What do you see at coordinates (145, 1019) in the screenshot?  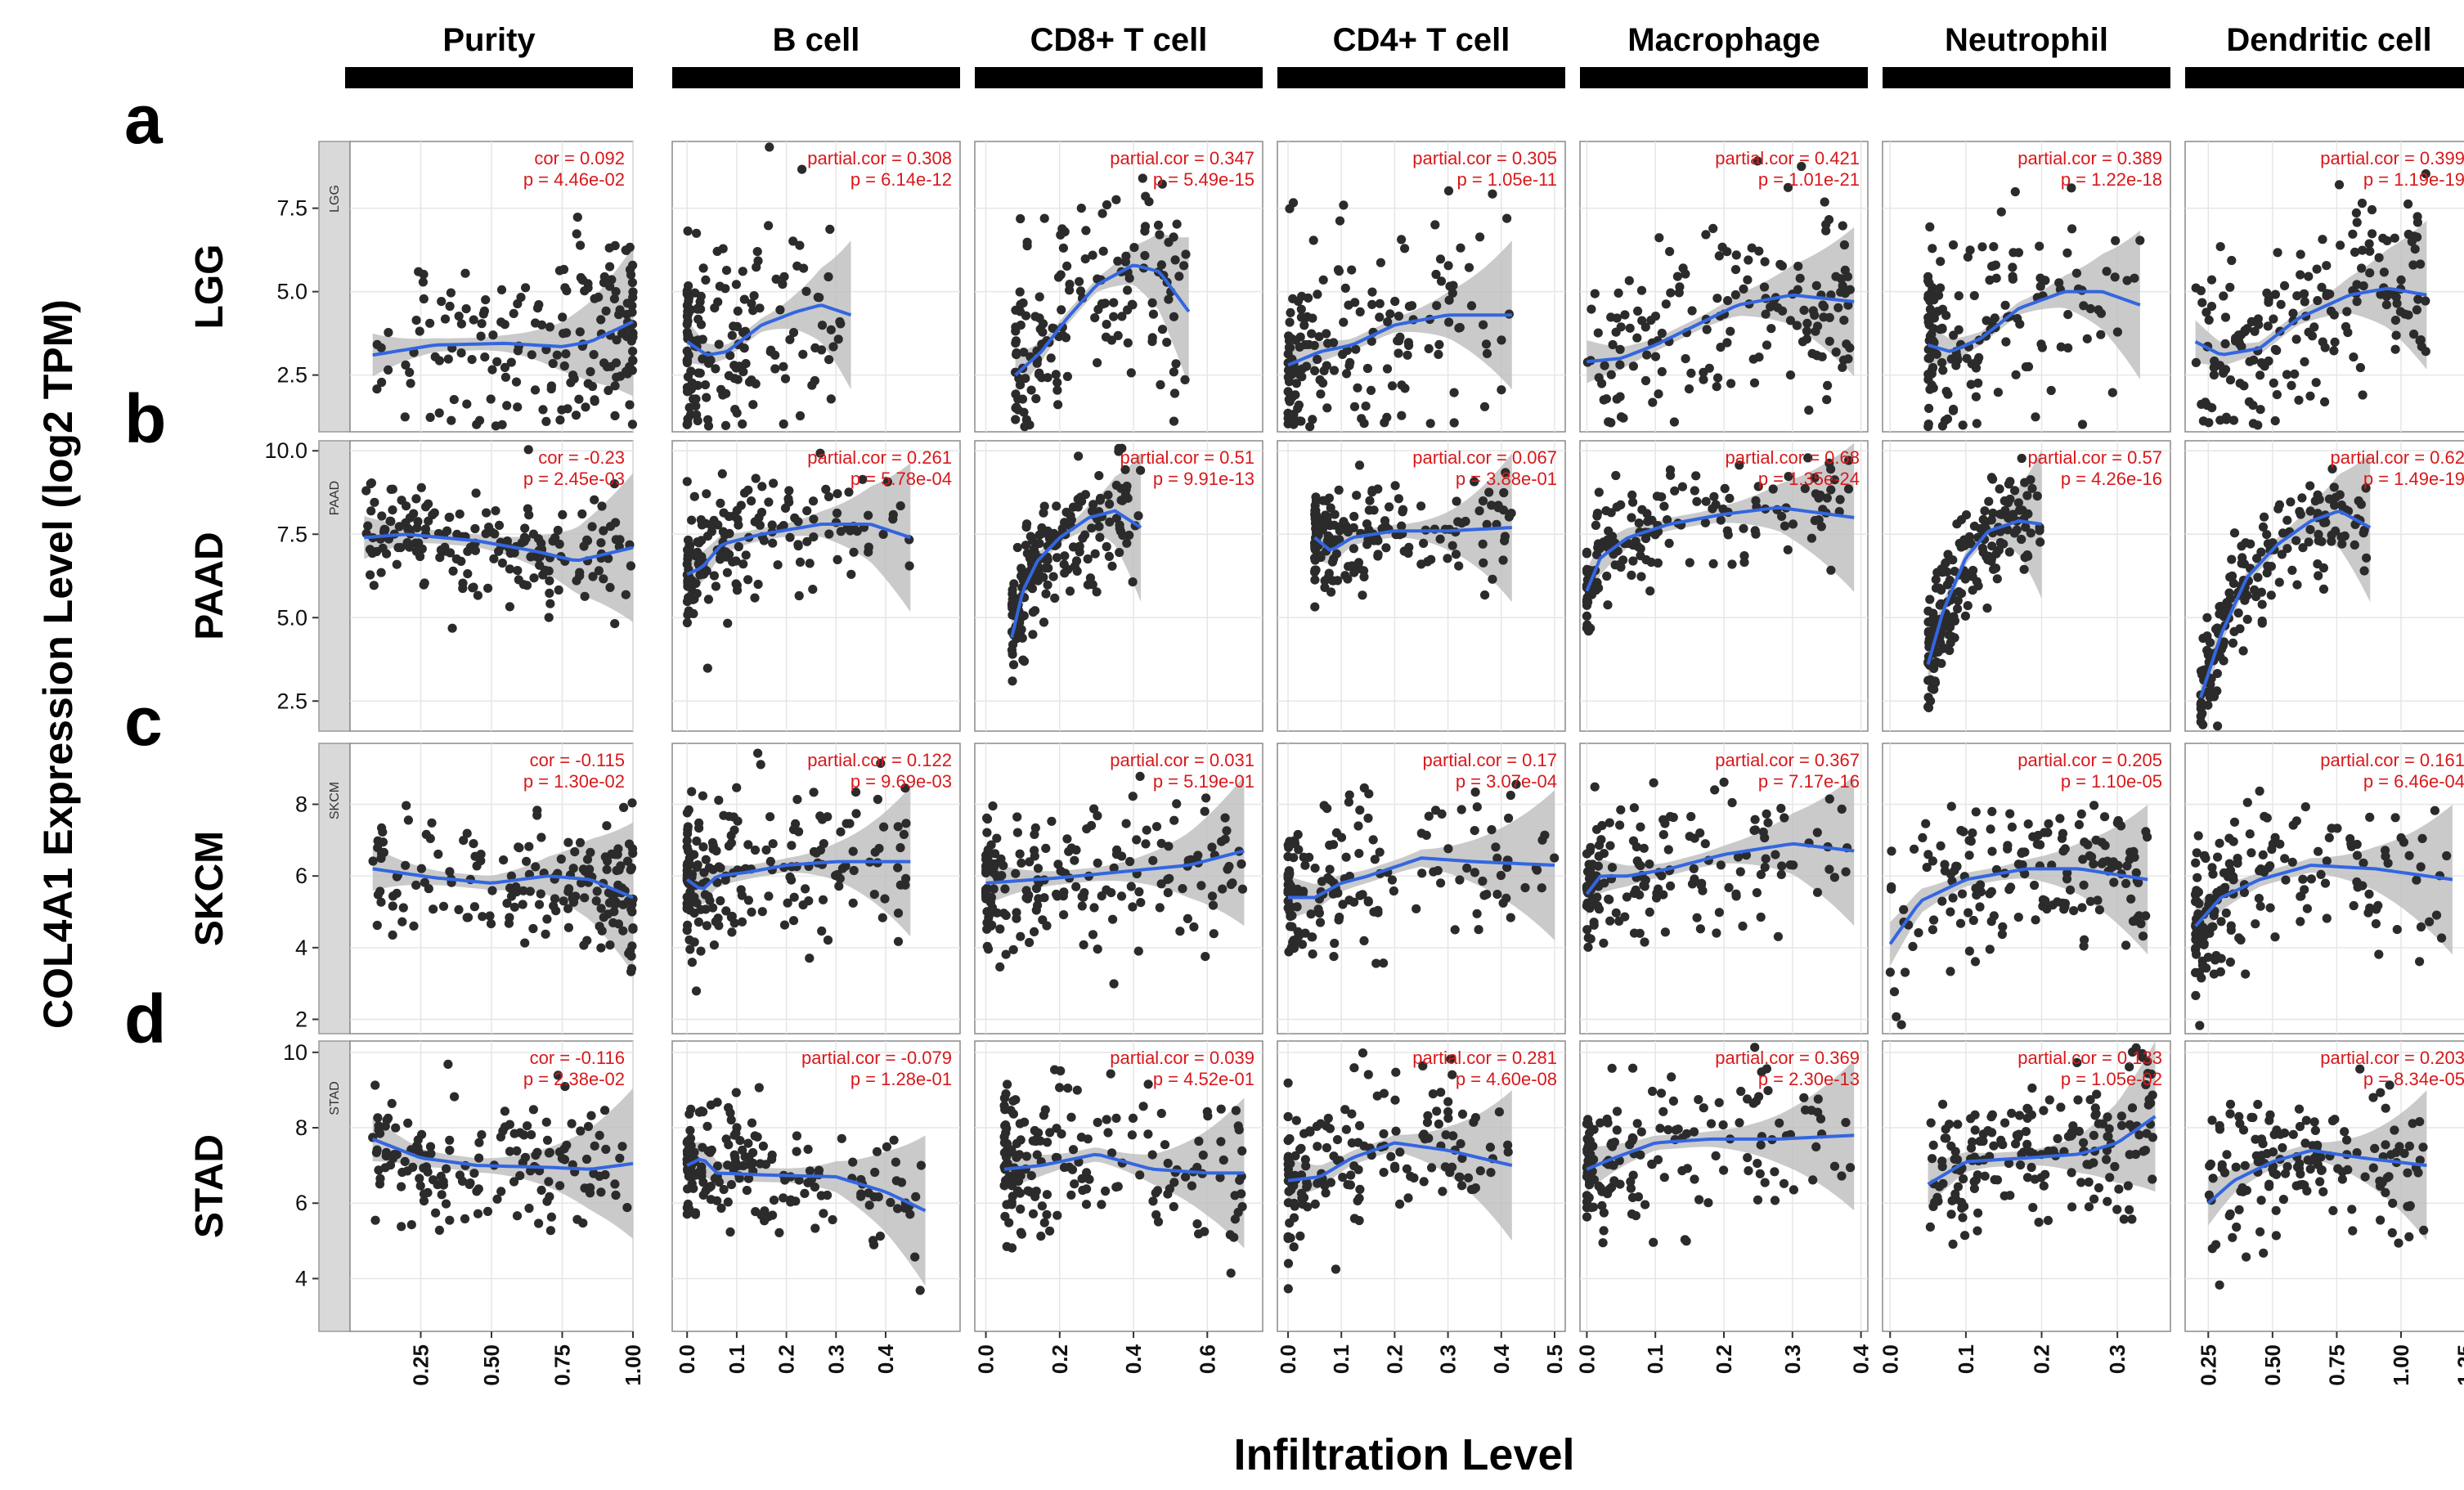 I see `panel-letter: d` at bounding box center [145, 1019].